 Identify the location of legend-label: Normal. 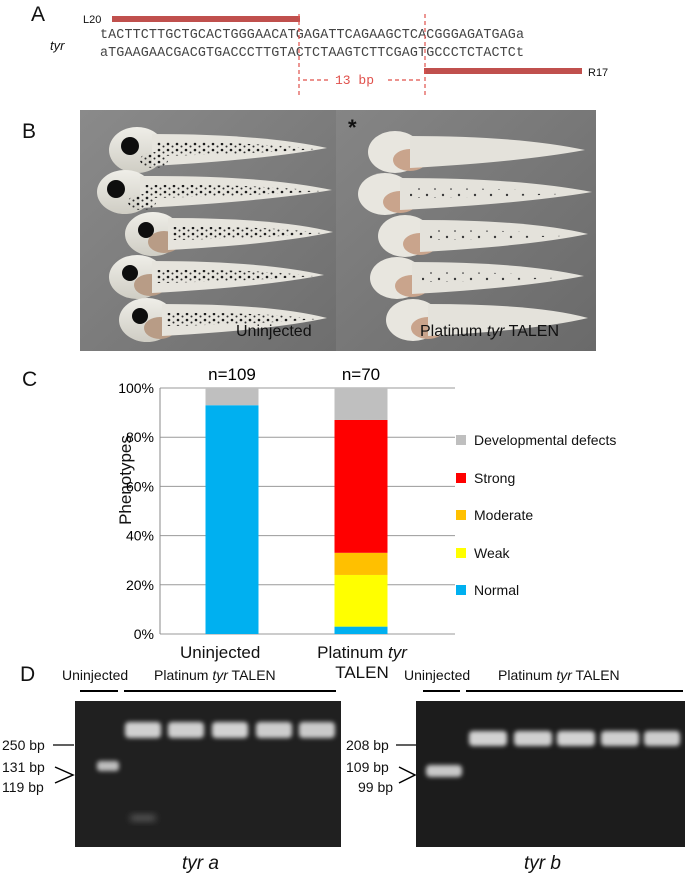
(497, 590).